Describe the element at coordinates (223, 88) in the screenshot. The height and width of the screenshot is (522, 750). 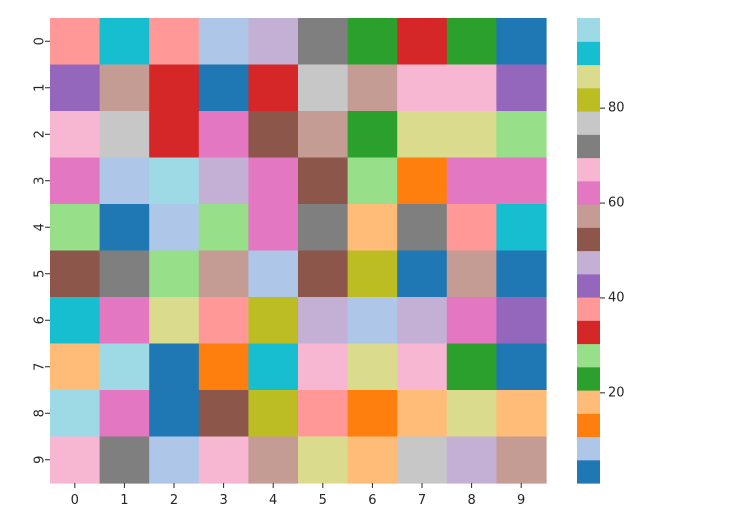
I see `heatmap-cell-r1-c3` at that location.